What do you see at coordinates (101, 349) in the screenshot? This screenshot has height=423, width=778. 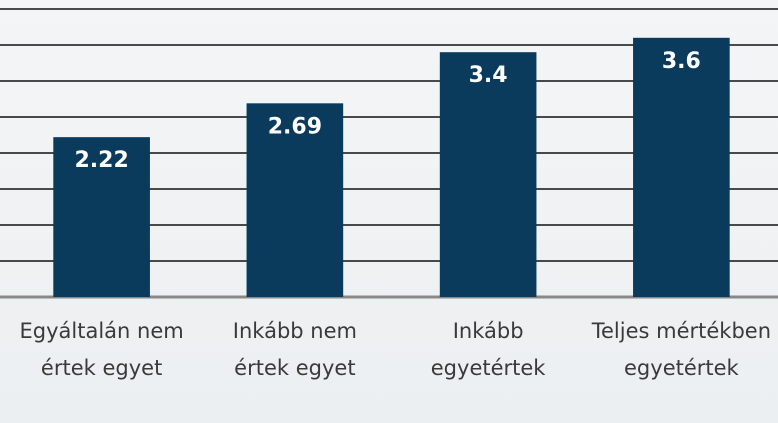 I see `x-tick-label: Egyáltalán nem értek egyet` at bounding box center [101, 349].